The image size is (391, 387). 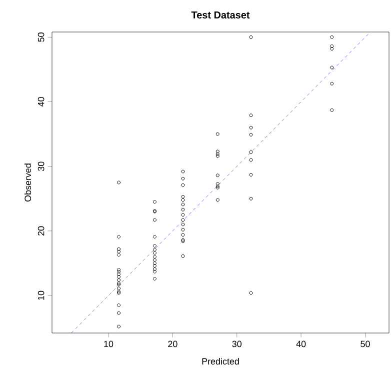 What do you see at coordinates (173, 344) in the screenshot?
I see `x-tick-label: 20` at bounding box center [173, 344].